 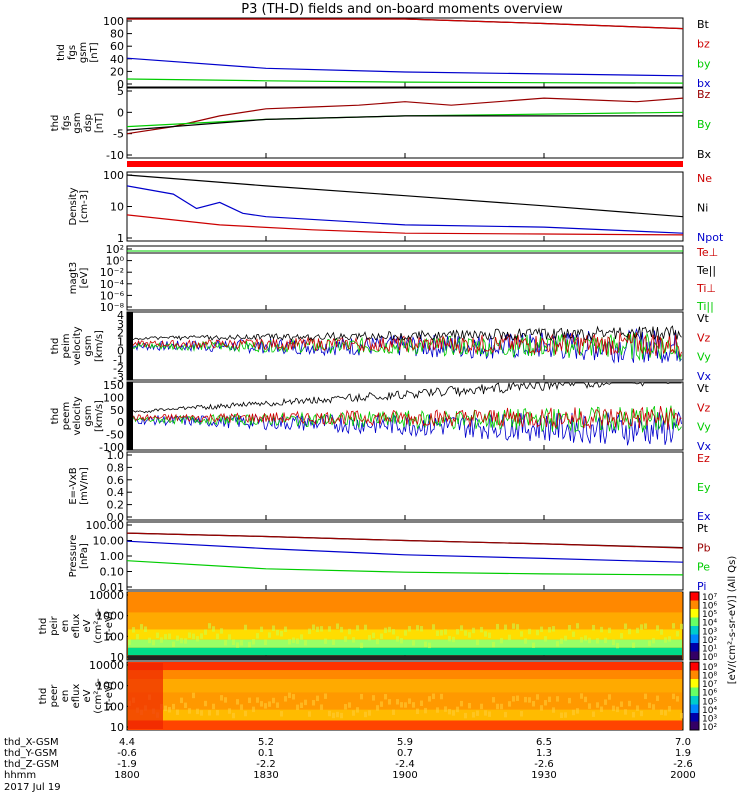 I want to click on legend-Bt: Bt, so click(x=703, y=24).